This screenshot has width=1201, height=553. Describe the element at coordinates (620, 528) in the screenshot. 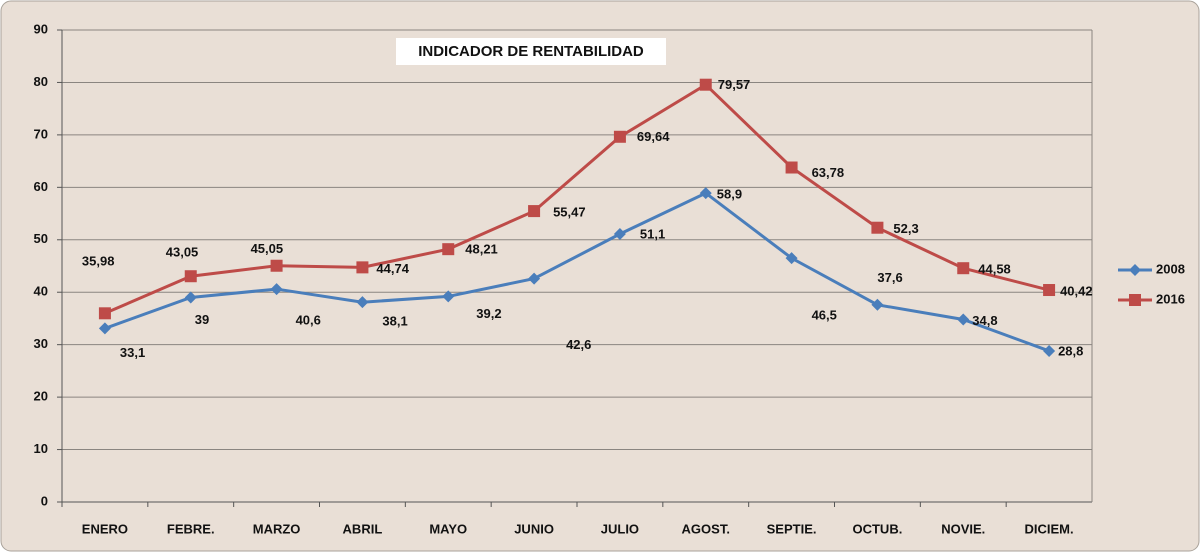

I see `x-tick-label: JULIO` at that location.